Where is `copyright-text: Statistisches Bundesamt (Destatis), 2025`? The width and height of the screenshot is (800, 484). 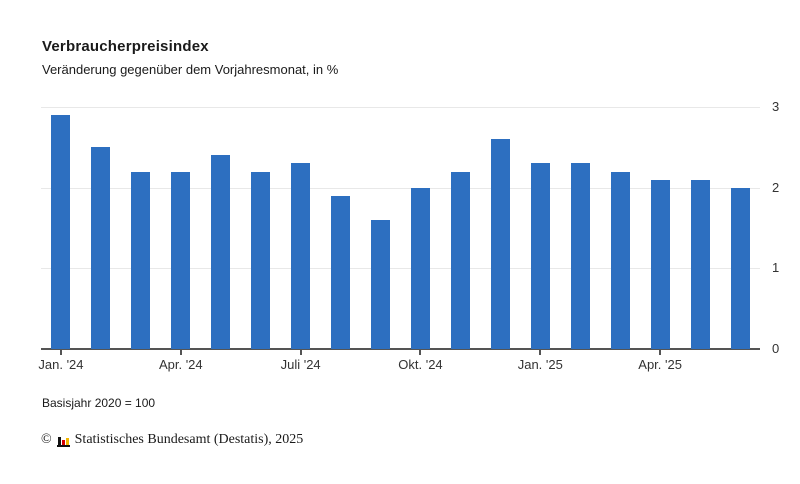 copyright-text: Statistisches Bundesamt (Destatis), 2025 is located at coordinates (189, 439).